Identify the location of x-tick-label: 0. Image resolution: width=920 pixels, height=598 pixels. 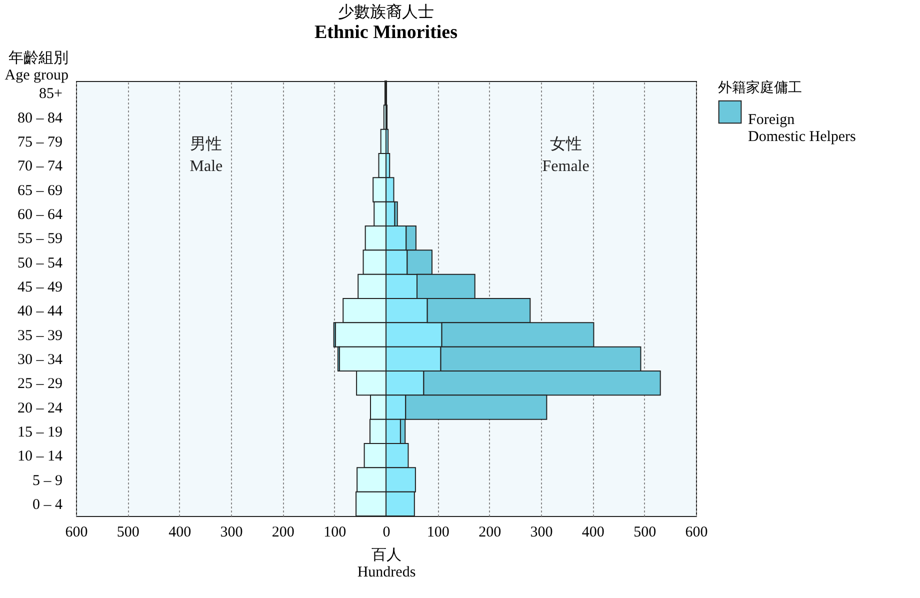
(386, 532).